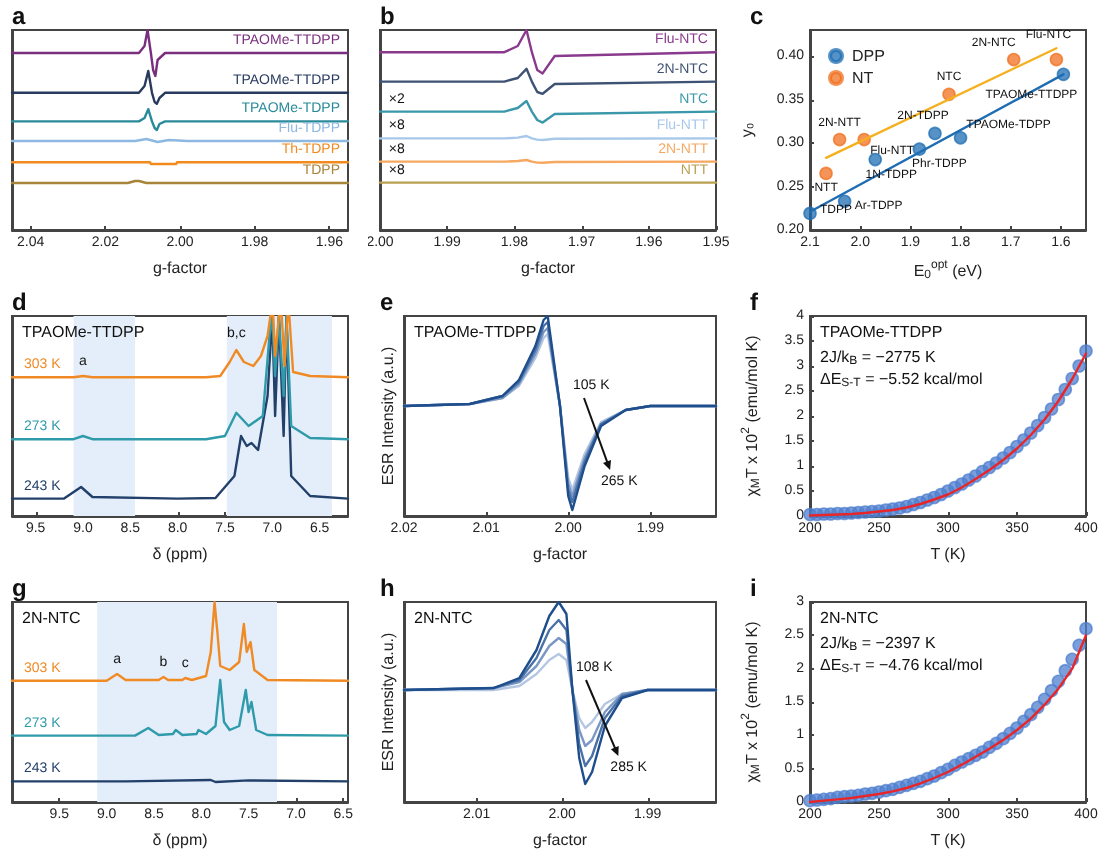  What do you see at coordinates (755, 302) in the screenshot?
I see `chart-title: f` at bounding box center [755, 302].